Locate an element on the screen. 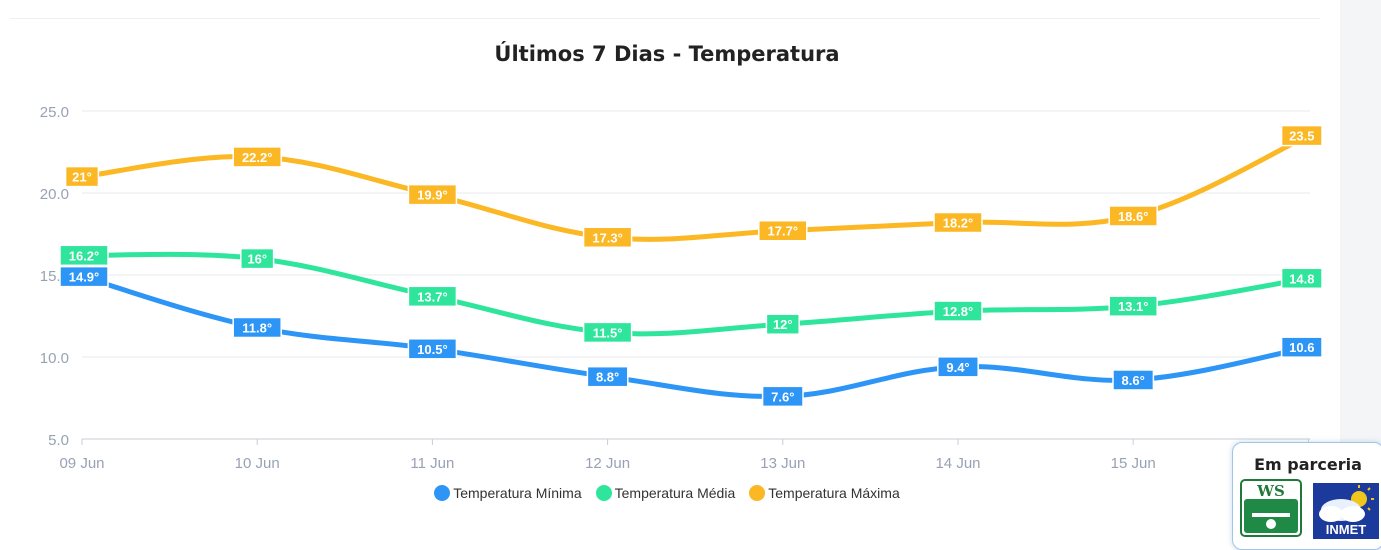  x-tick-label: 14 Jun is located at coordinates (957, 463).